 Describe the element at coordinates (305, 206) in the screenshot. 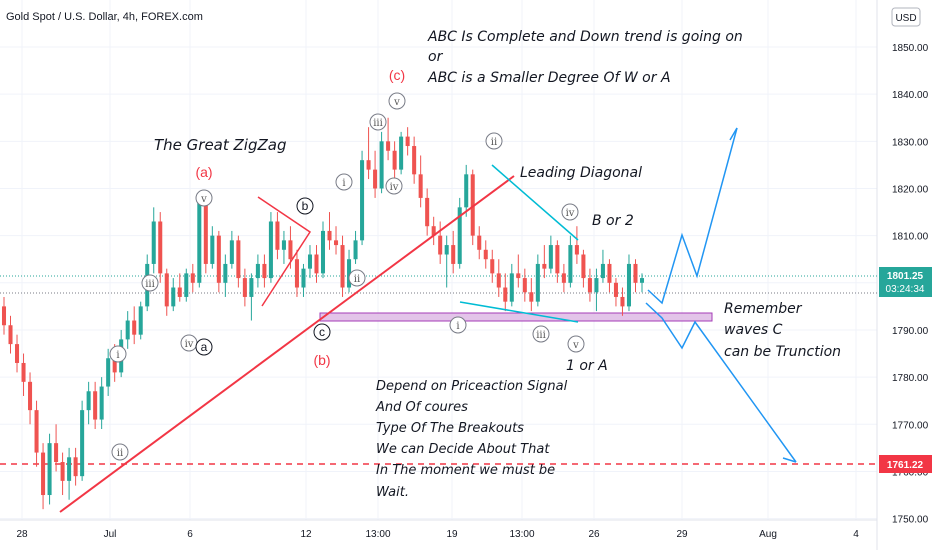

I see `wave-circle-b_circ: b` at that location.